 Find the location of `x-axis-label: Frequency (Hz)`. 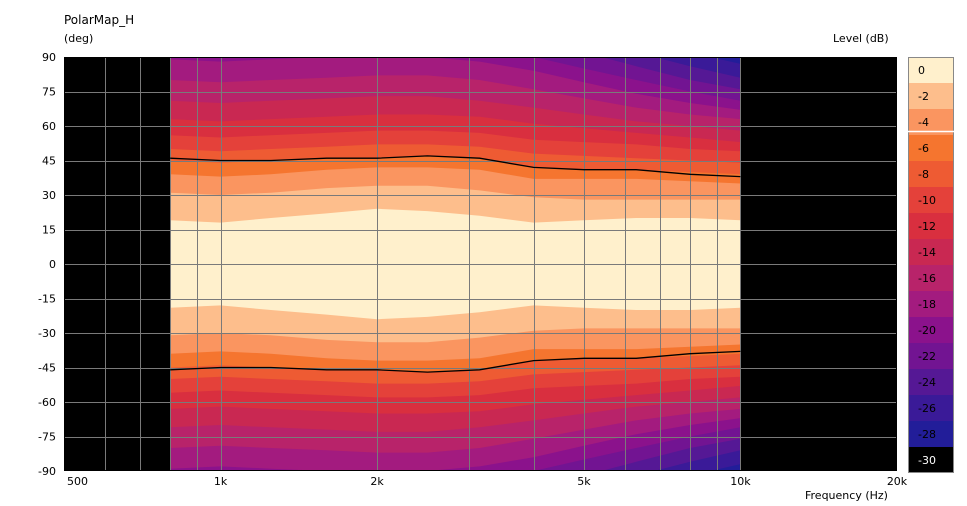

x-axis-label: Frequency (Hz) is located at coordinates (846, 495).